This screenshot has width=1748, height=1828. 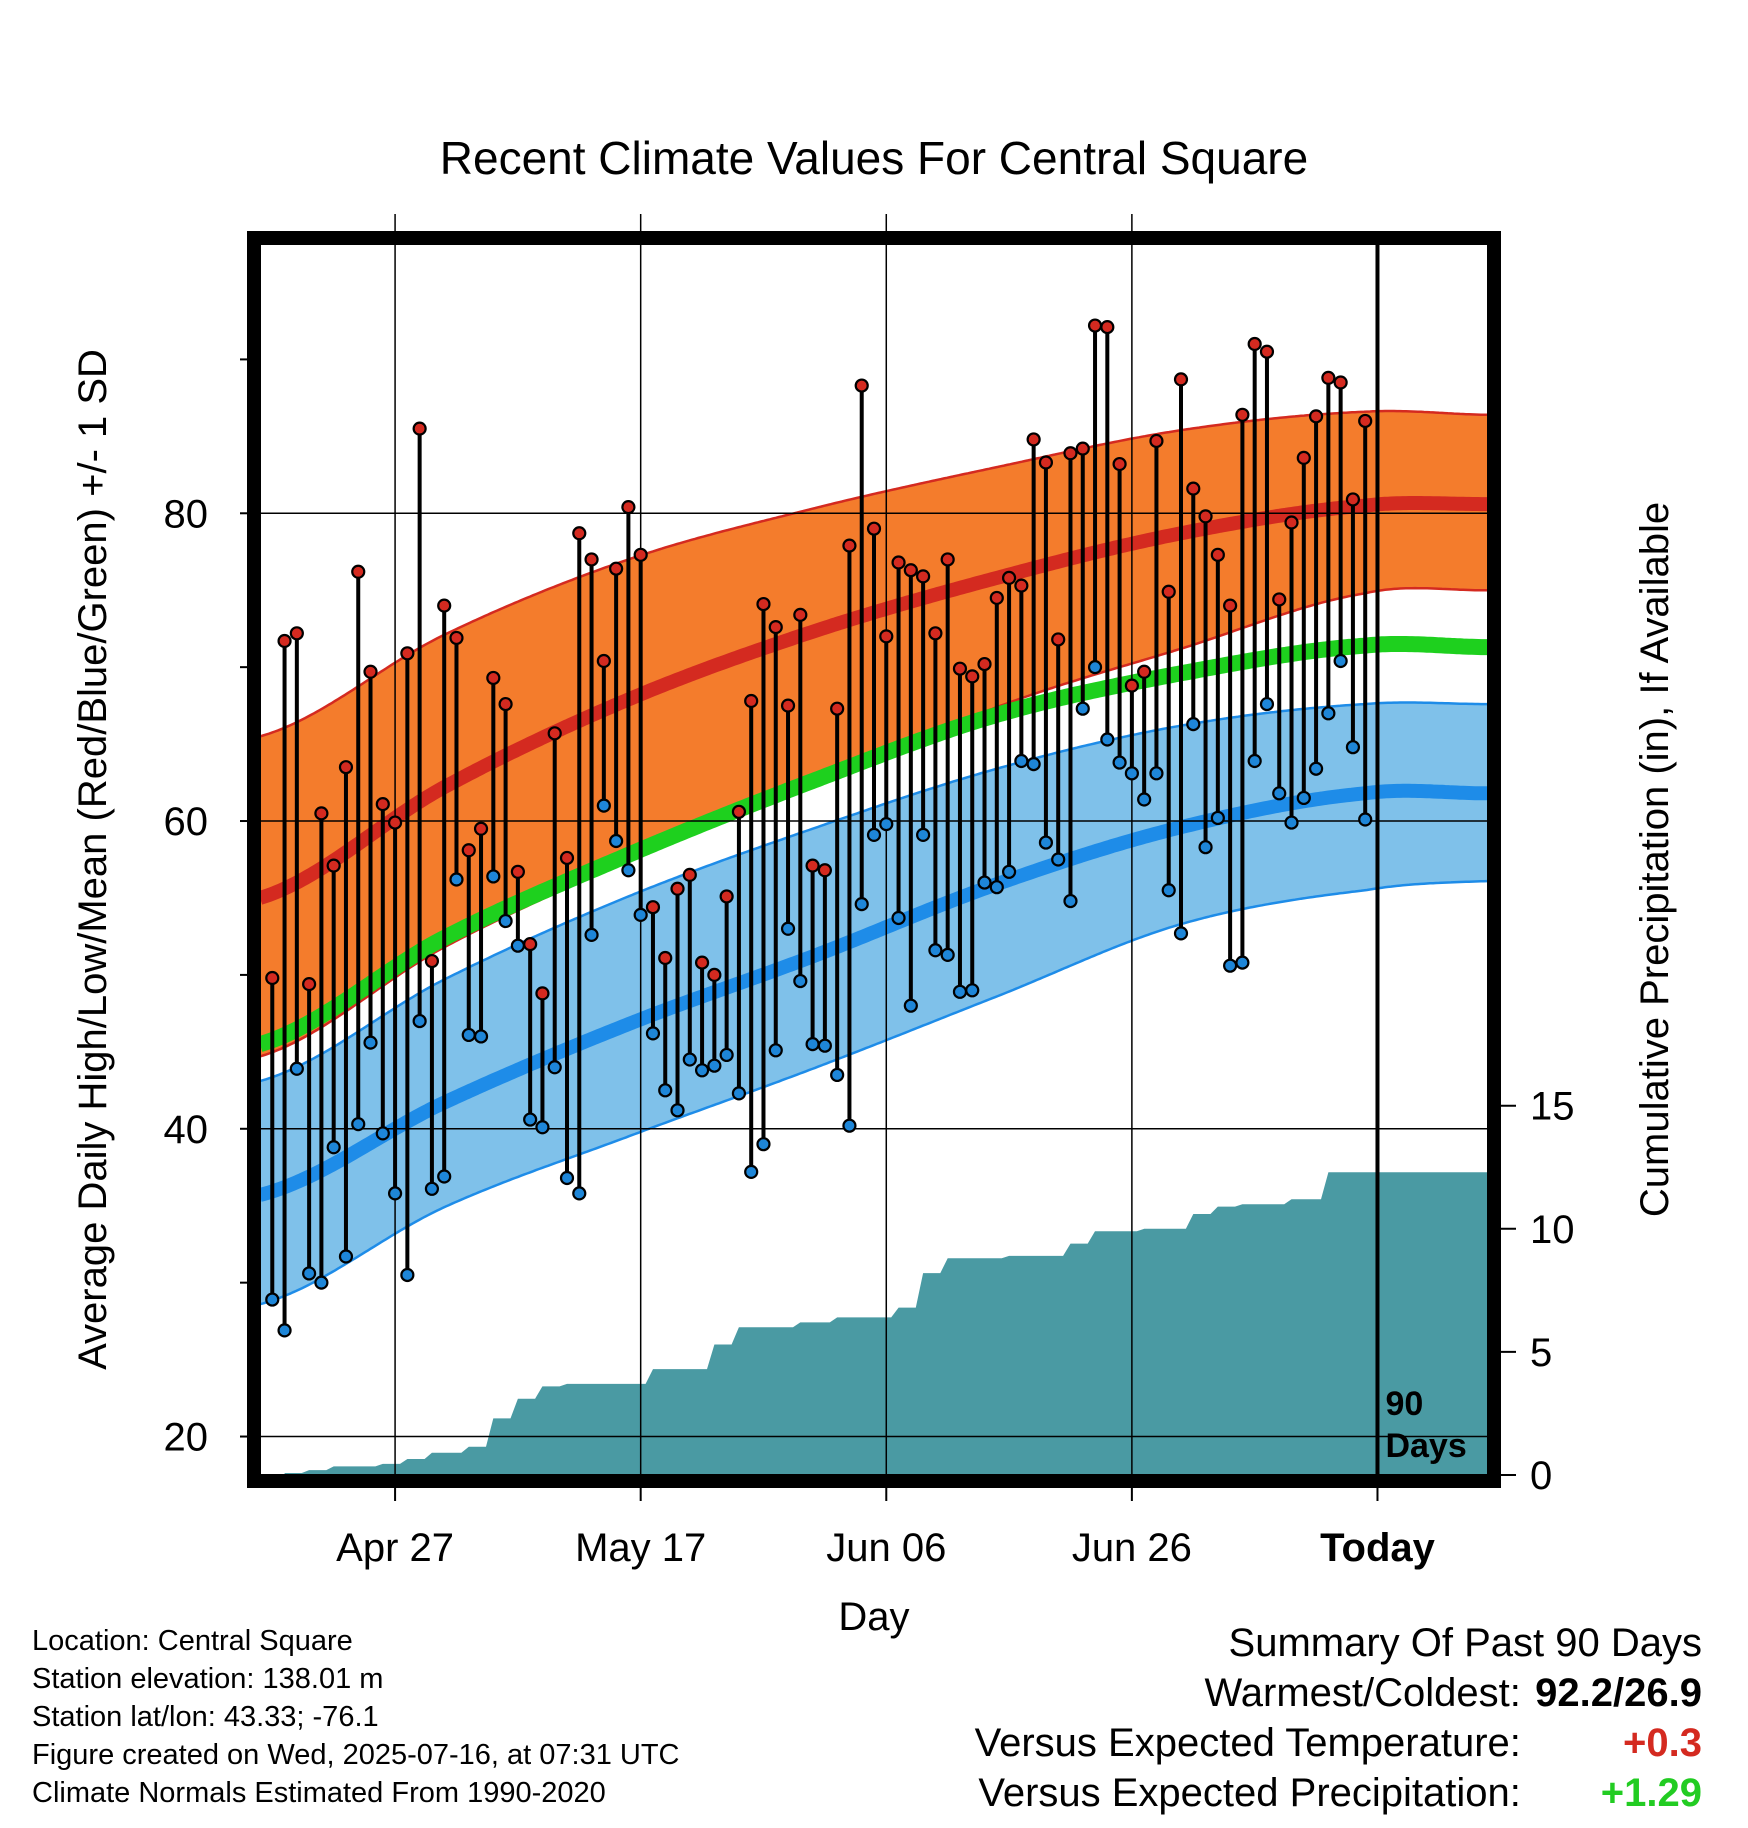 What do you see at coordinates (874, 158) in the screenshot?
I see `chart-title: Recent Climate Values For Central Square` at bounding box center [874, 158].